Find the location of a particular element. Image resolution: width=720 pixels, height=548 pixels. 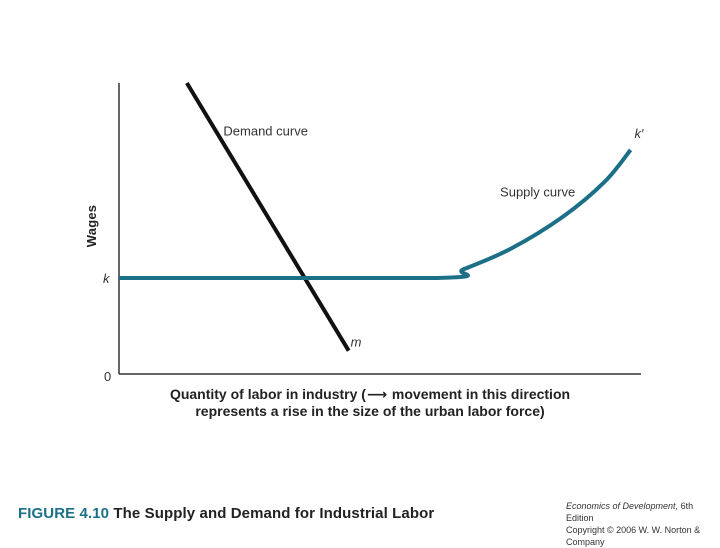

endpoint-label-0-0: m is located at coordinates (356, 342).